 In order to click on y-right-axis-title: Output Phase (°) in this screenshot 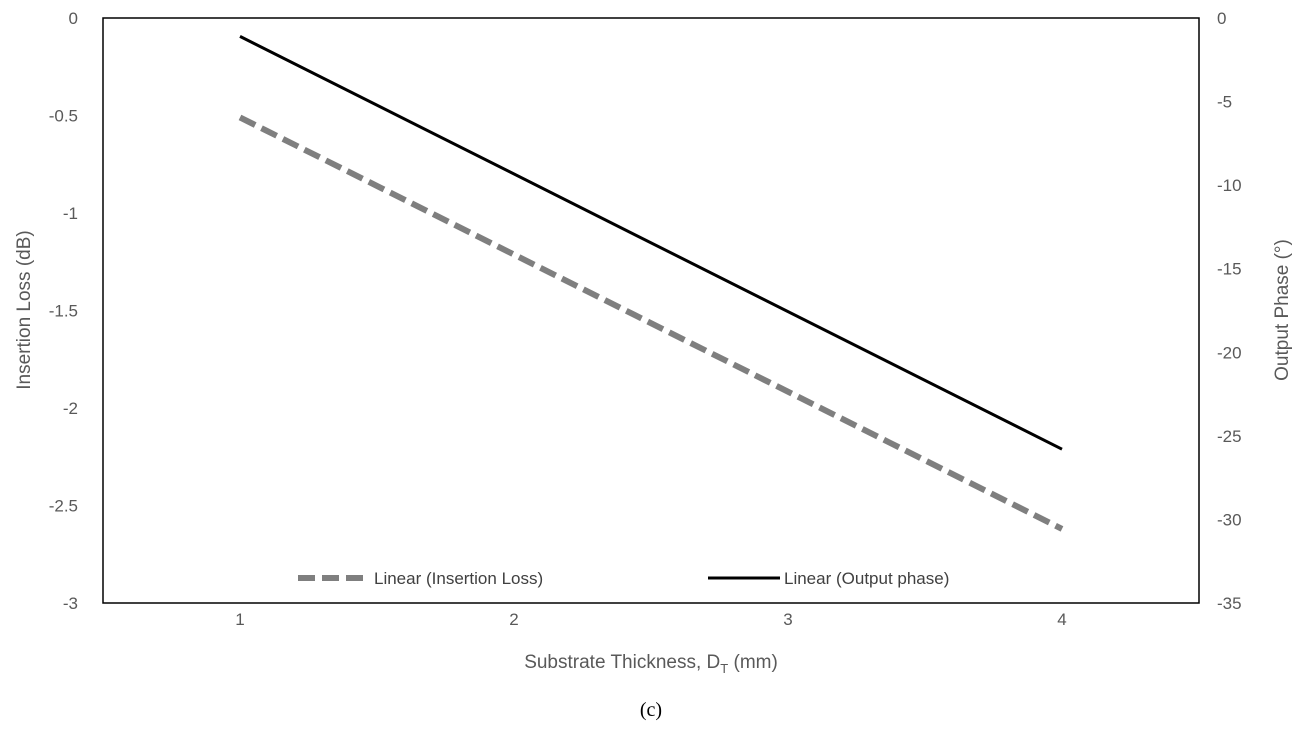, I will do `click(1282, 310)`.